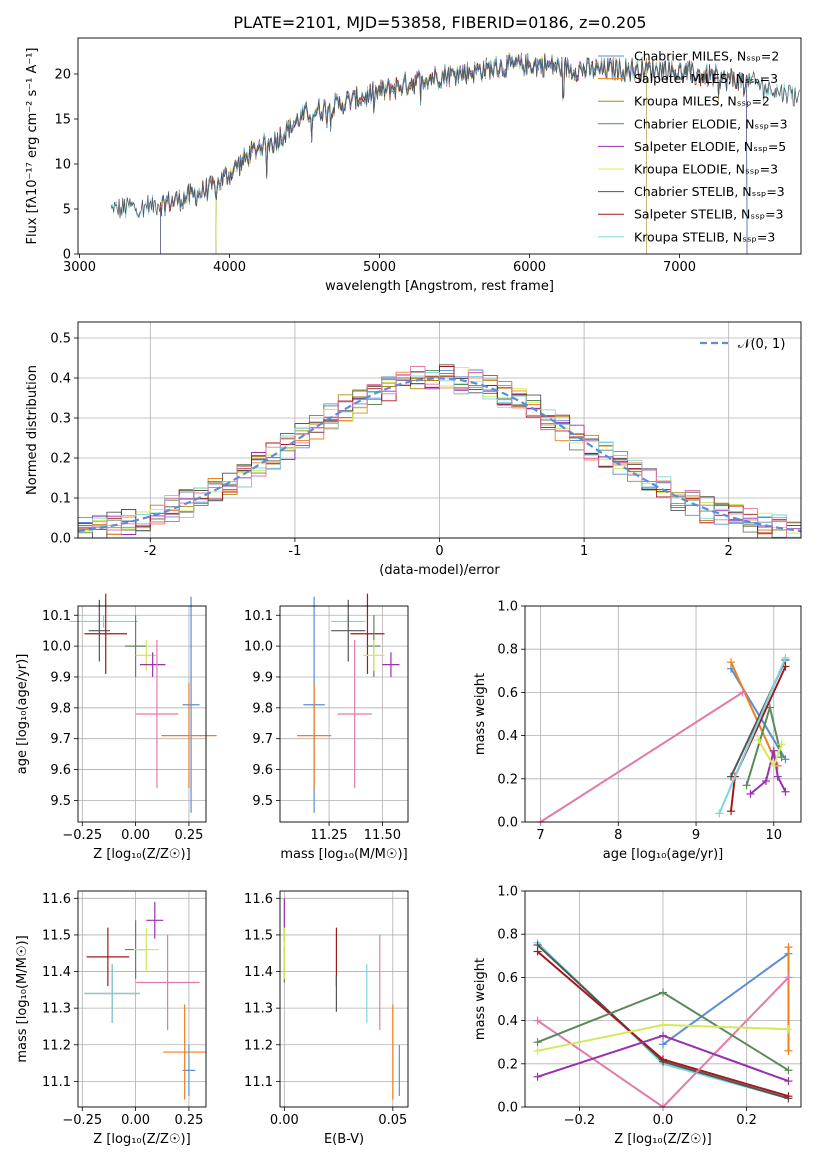 This screenshot has width=819, height=1170. I want to click on y-tick-label: 0, so click(67, 255).